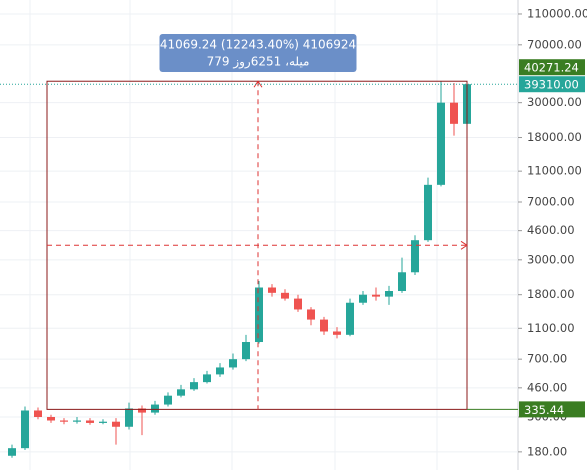 This screenshot has width=587, height=470. Describe the element at coordinates (551, 294) in the screenshot. I see `y-tick-label: 1800.00` at that location.